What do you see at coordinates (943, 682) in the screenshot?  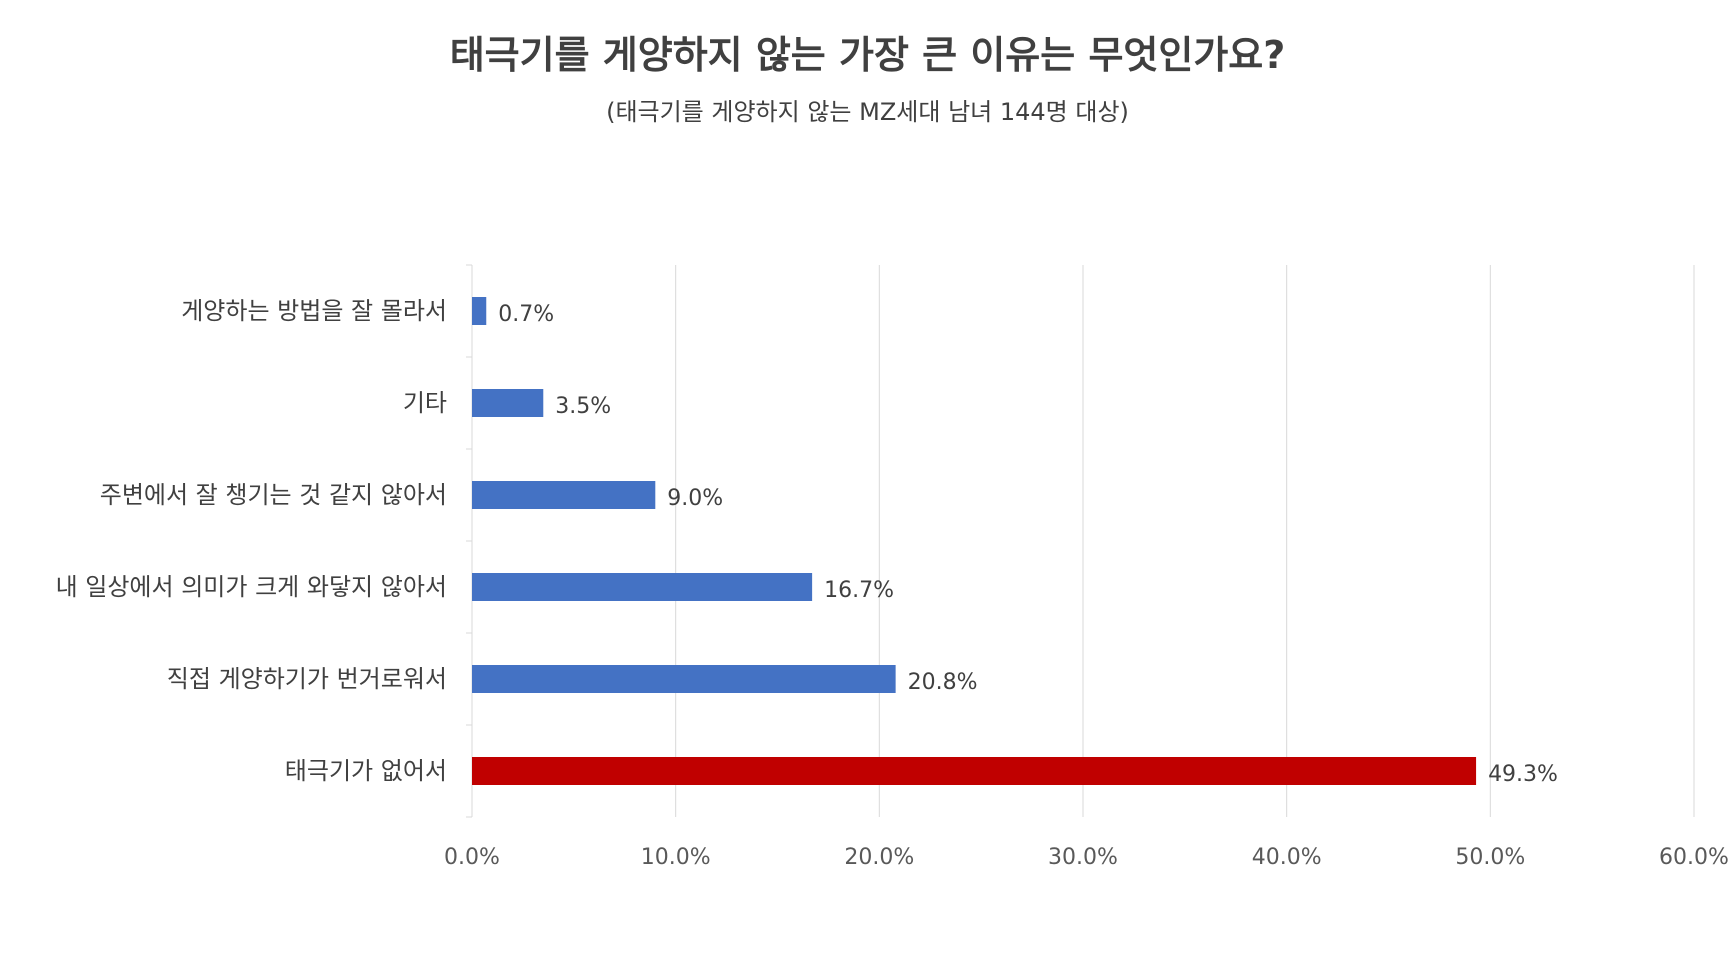 I see `data-label: 20.8%` at bounding box center [943, 682].